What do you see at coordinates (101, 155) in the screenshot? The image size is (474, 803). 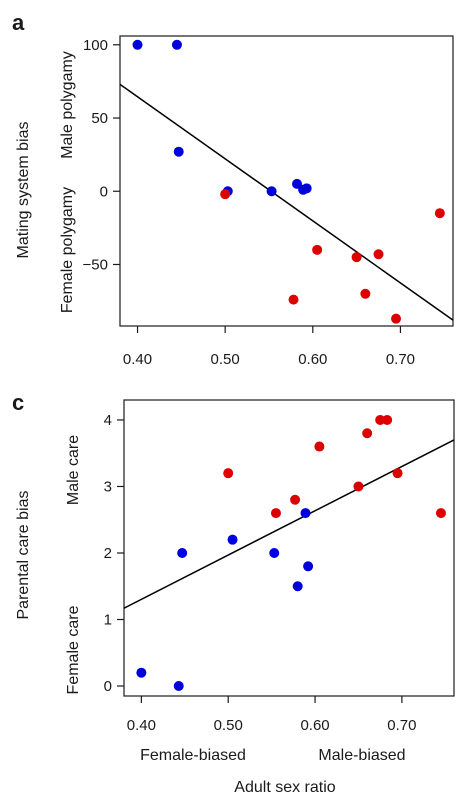 I see `panel-a-y-axis: 100 50 0 −50` at bounding box center [101, 155].